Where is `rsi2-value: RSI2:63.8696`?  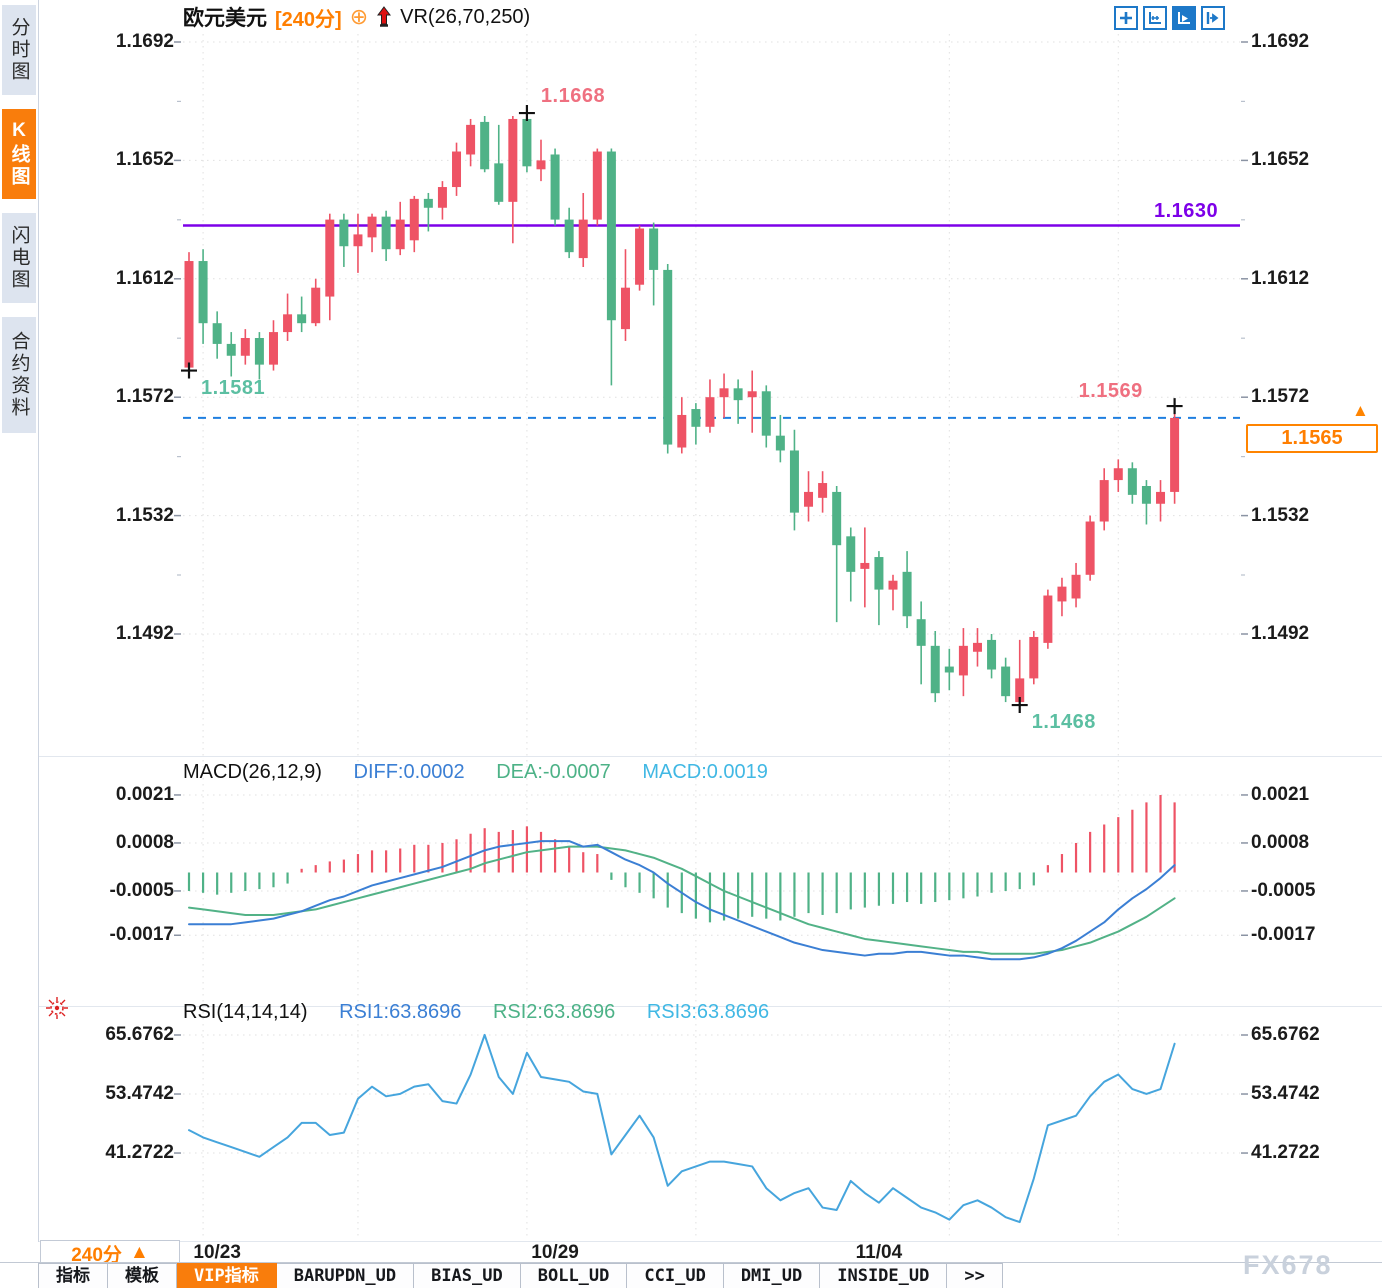
rsi2-value: RSI2:63.8696 is located at coordinates (554, 1012).